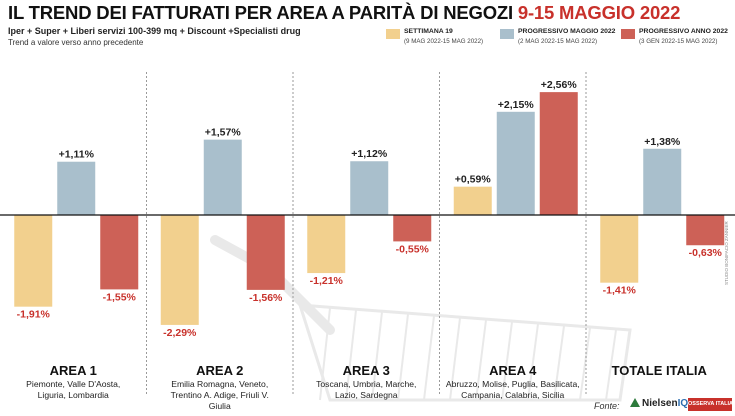  Describe the element at coordinates (180, 333) in the screenshot. I see `bar-value-label: -2,29%` at that location.